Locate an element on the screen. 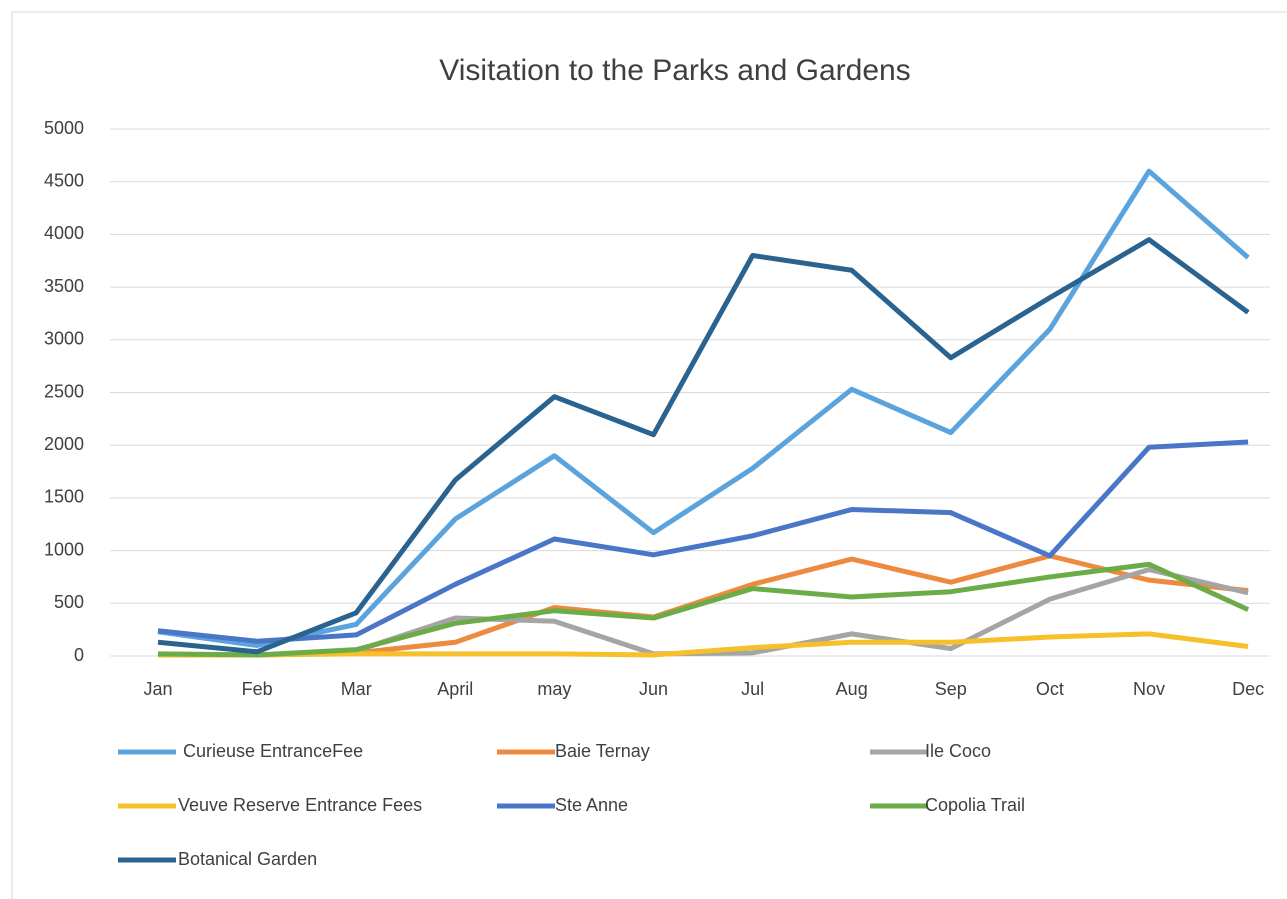 Image resolution: width=1287 pixels, height=899 pixels. x-tick-label: Feb is located at coordinates (257, 689).